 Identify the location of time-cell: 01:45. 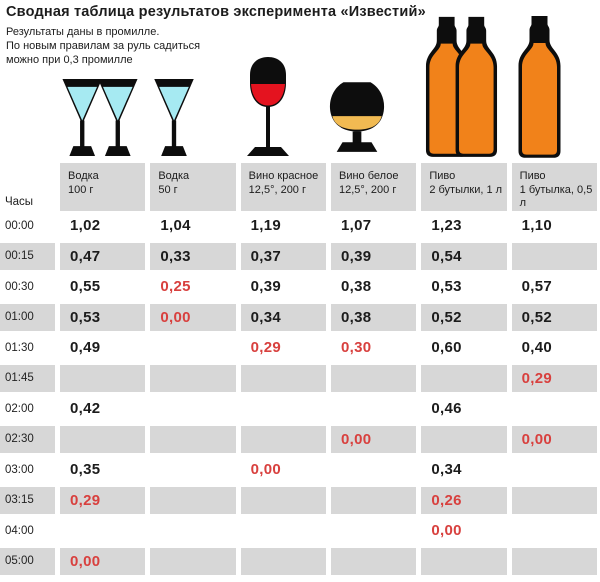
(27, 378).